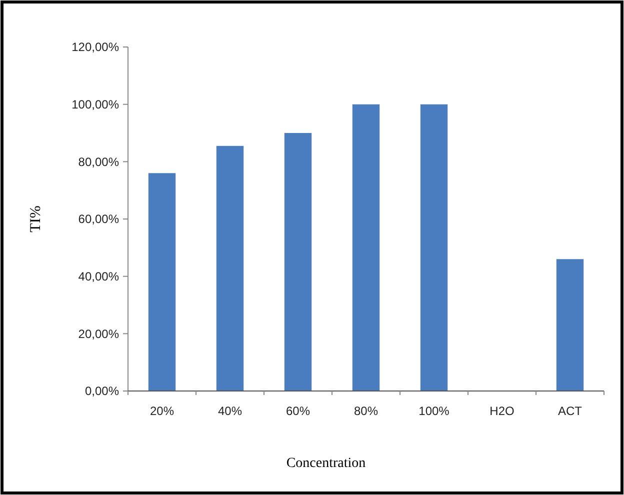 The height and width of the screenshot is (495, 624). What do you see at coordinates (366, 411) in the screenshot?
I see `x-tick-label: 80%` at bounding box center [366, 411].